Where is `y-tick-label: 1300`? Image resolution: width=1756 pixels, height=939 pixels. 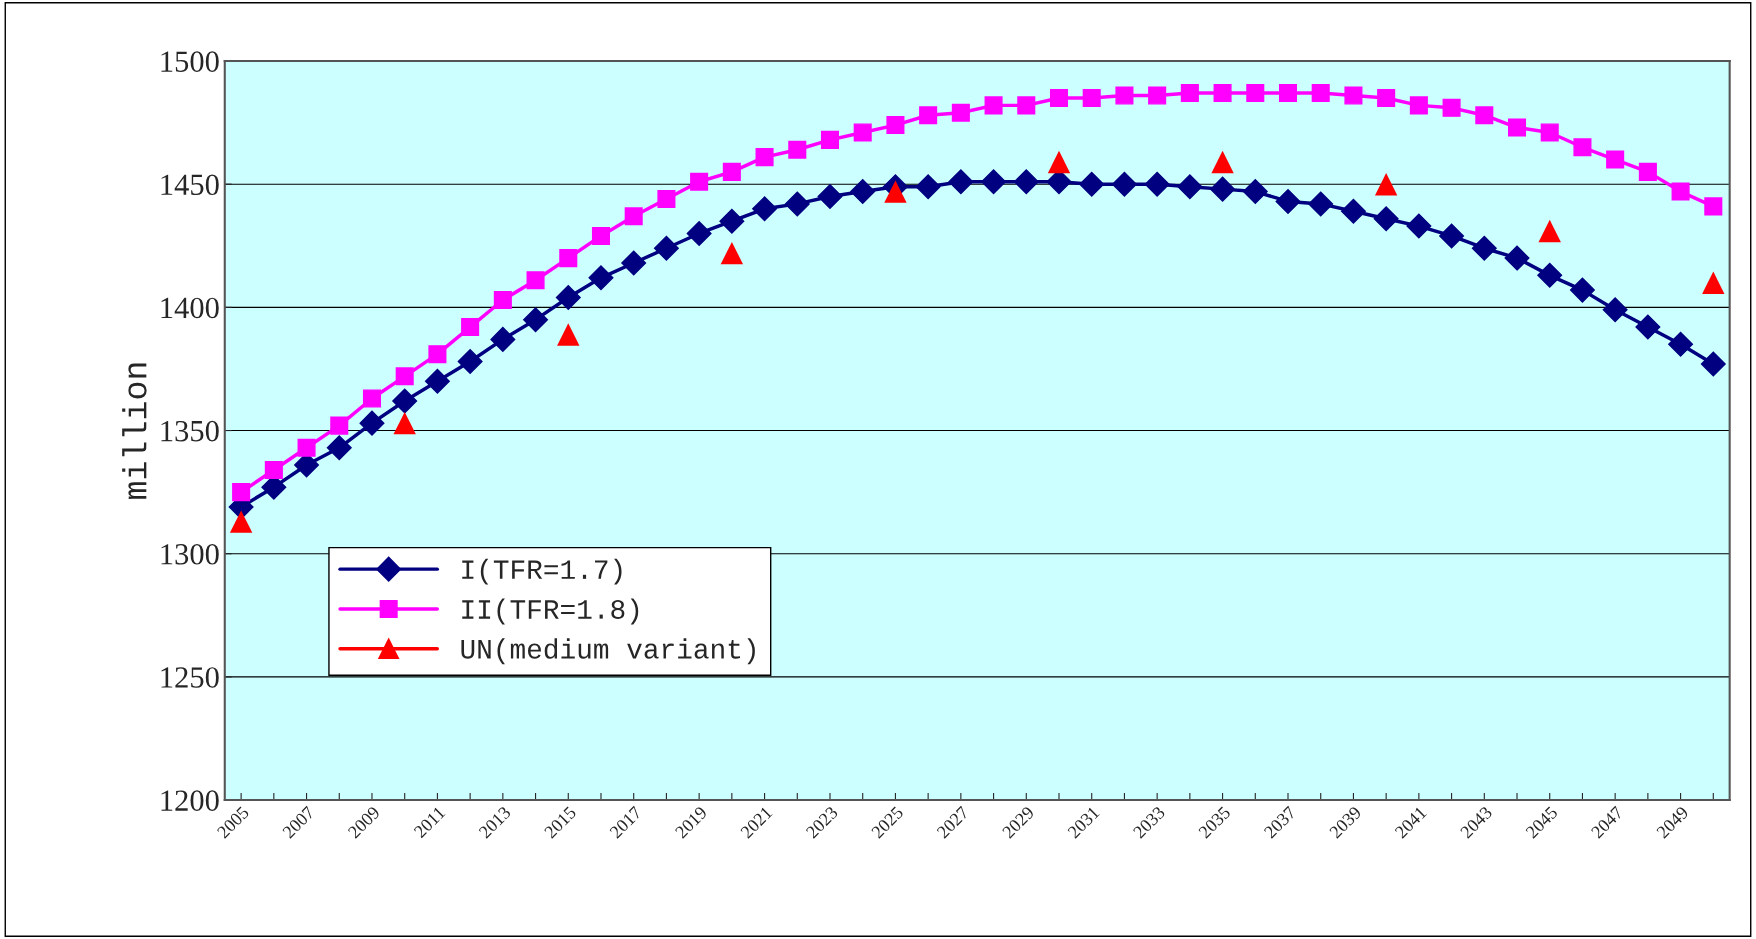
y-tick-label: 1300 is located at coordinates (190, 554).